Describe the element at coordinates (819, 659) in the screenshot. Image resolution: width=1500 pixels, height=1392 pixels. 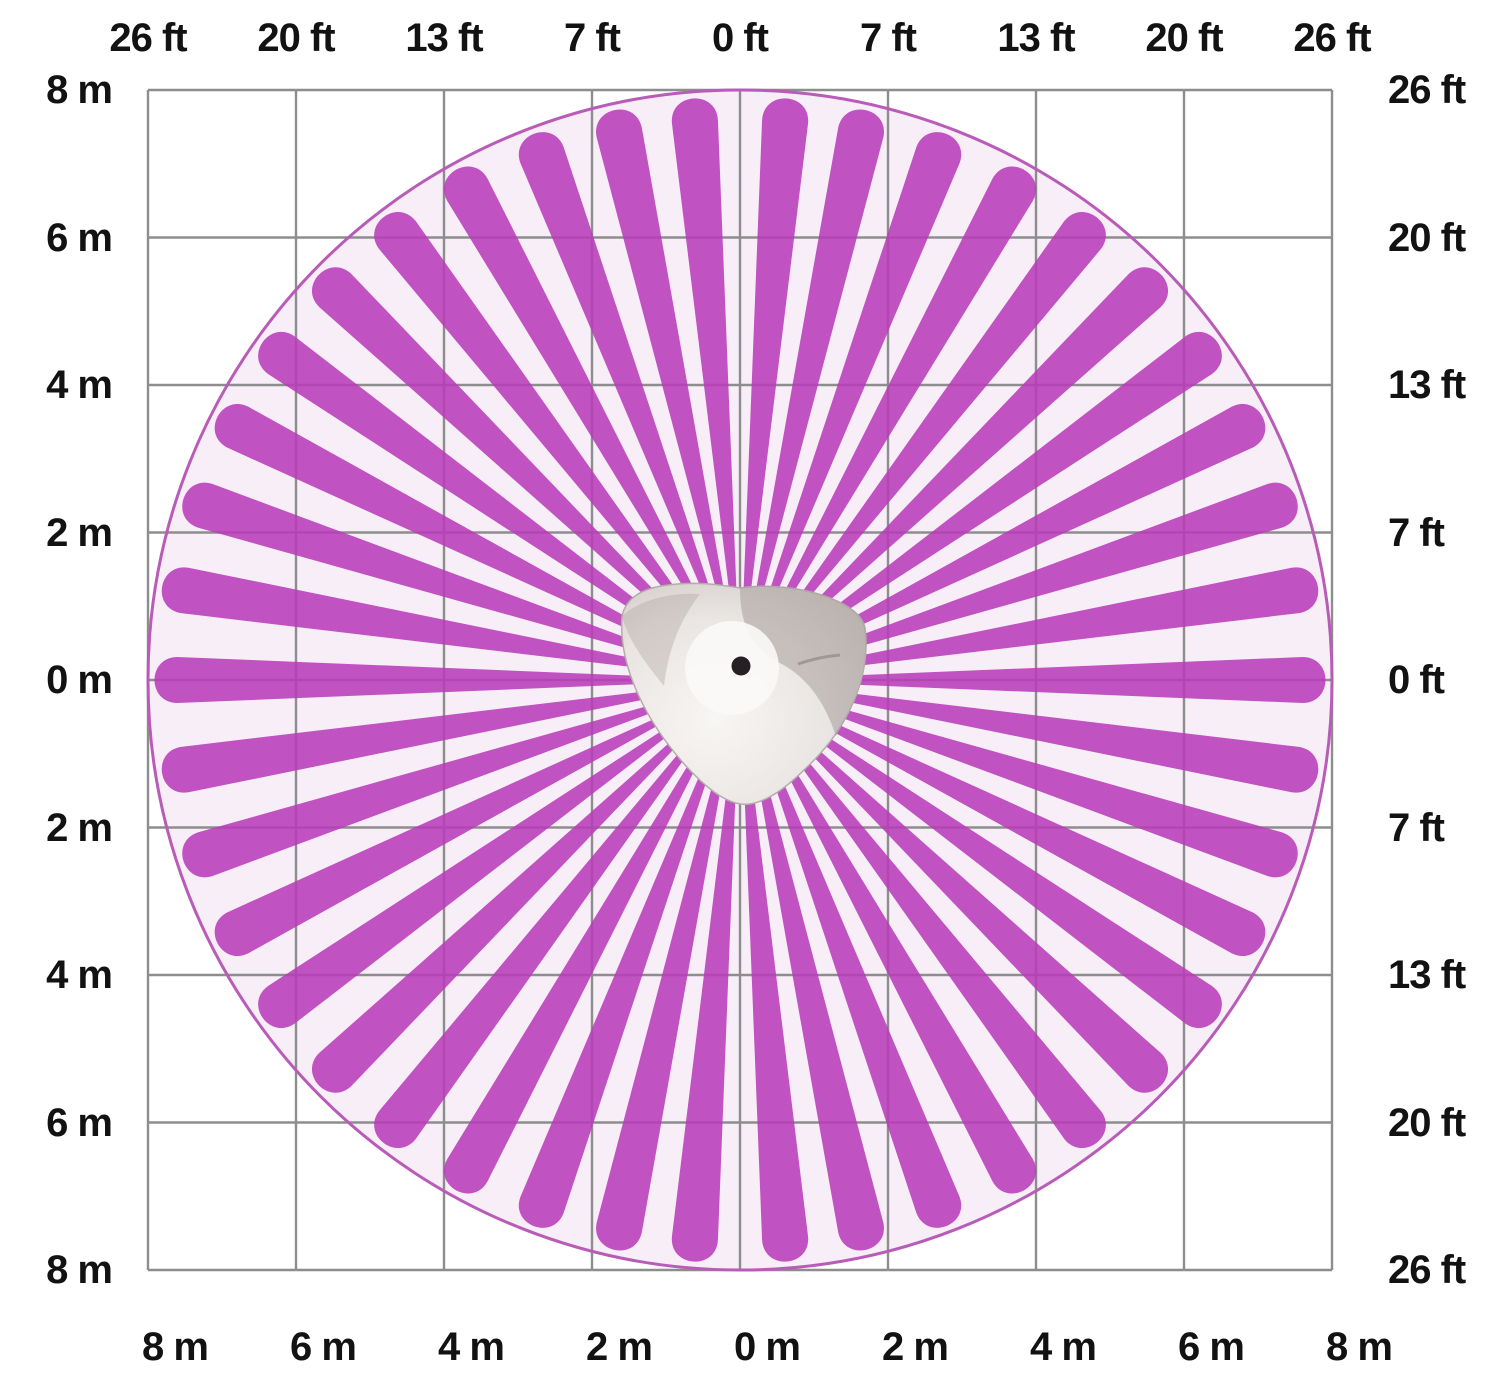
I see `sensor-seam-line` at that location.